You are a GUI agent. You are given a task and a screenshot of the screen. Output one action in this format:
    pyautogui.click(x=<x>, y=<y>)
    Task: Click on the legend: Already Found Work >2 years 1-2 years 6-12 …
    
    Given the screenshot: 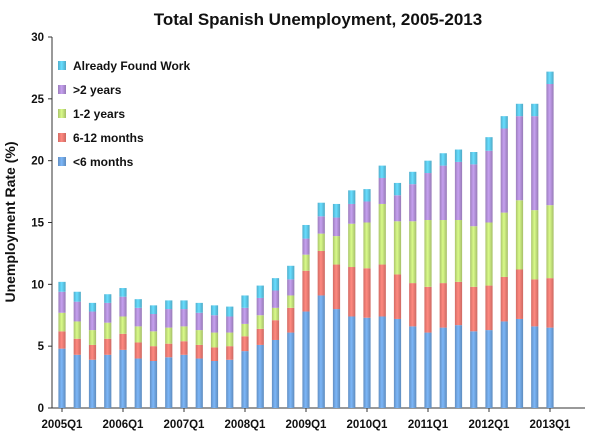 What is the action you would take?
    pyautogui.click(x=124, y=114)
    